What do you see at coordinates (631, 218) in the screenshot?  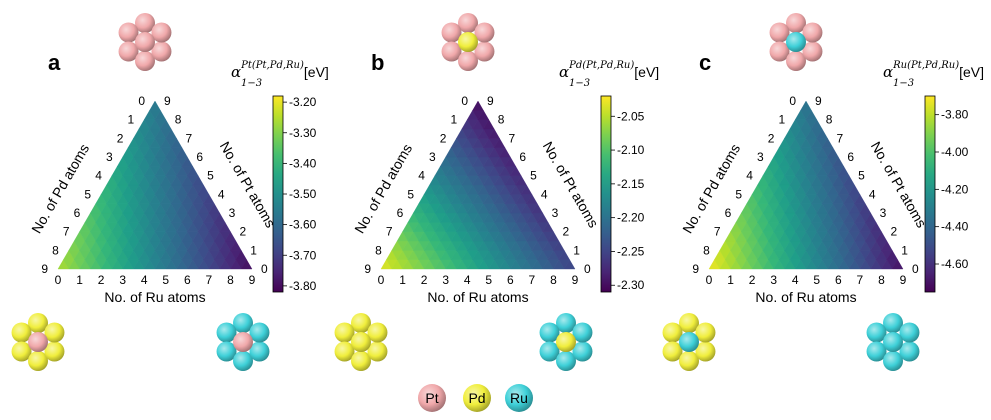 I see `colorbar-tick-label: -2.20` at bounding box center [631, 218].